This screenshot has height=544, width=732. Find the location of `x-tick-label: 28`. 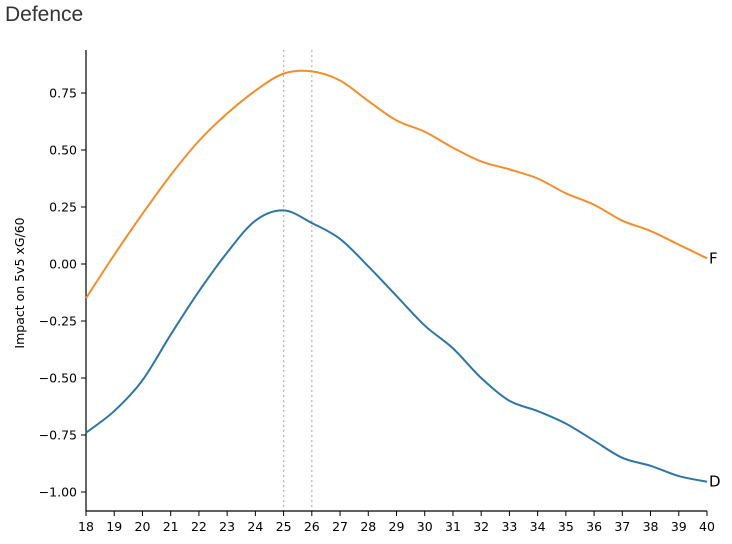

x-tick-label: 28 is located at coordinates (368, 526).